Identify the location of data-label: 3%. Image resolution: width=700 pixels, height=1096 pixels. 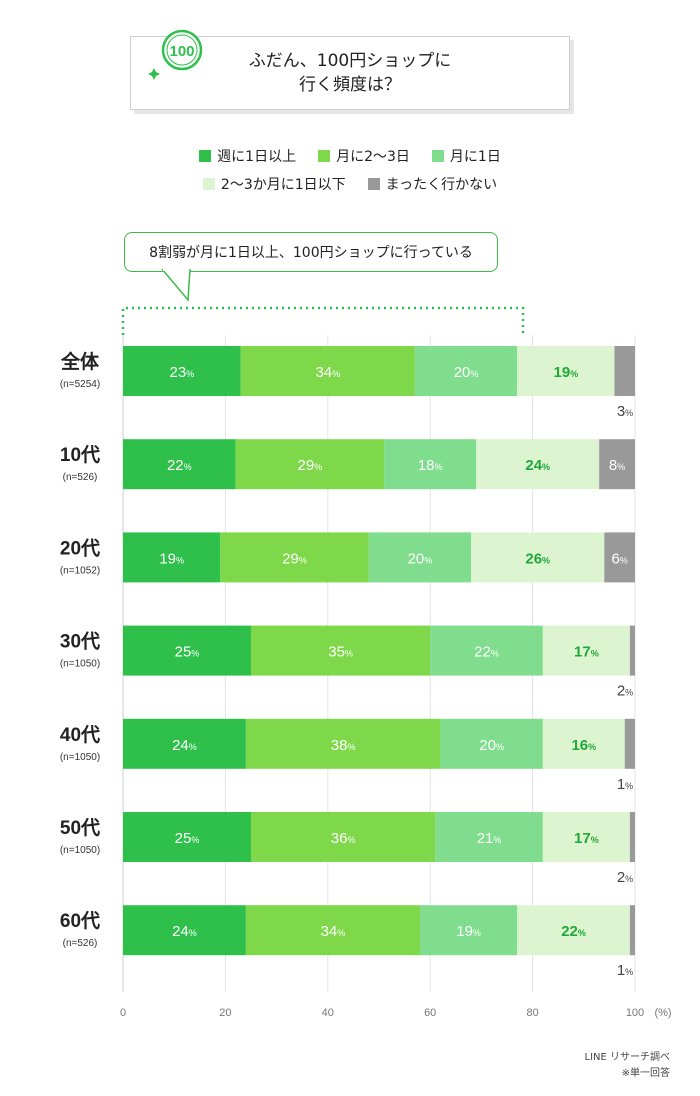
(625, 411).